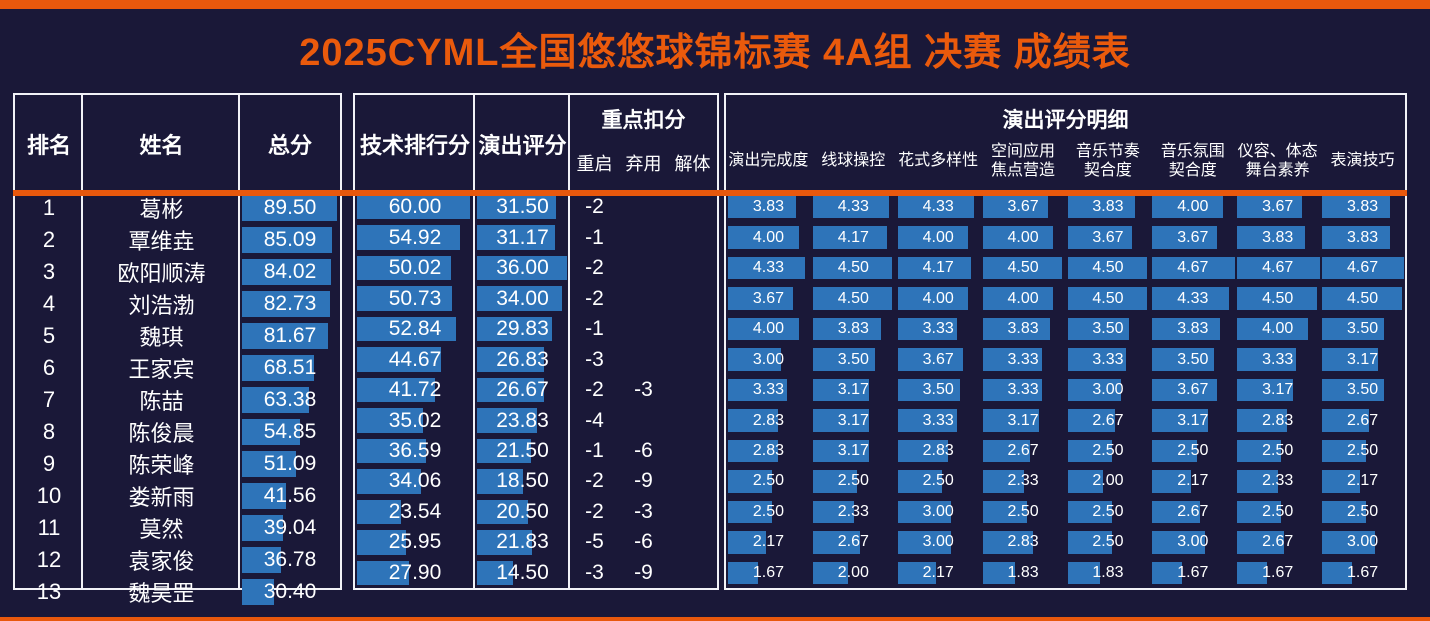 This screenshot has height=621, width=1430. I want to click on table-row: 4.33 4.50 4.17 4.50 4.50 4.67 4.67 4.67, so click(1065, 268).